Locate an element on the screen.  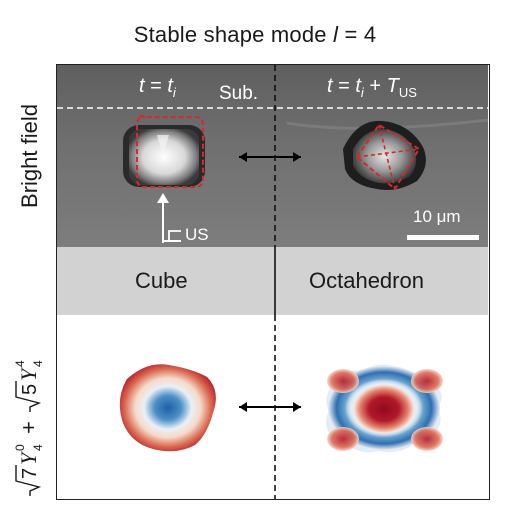
octahedron-bubble is located at coordinates (384, 155).